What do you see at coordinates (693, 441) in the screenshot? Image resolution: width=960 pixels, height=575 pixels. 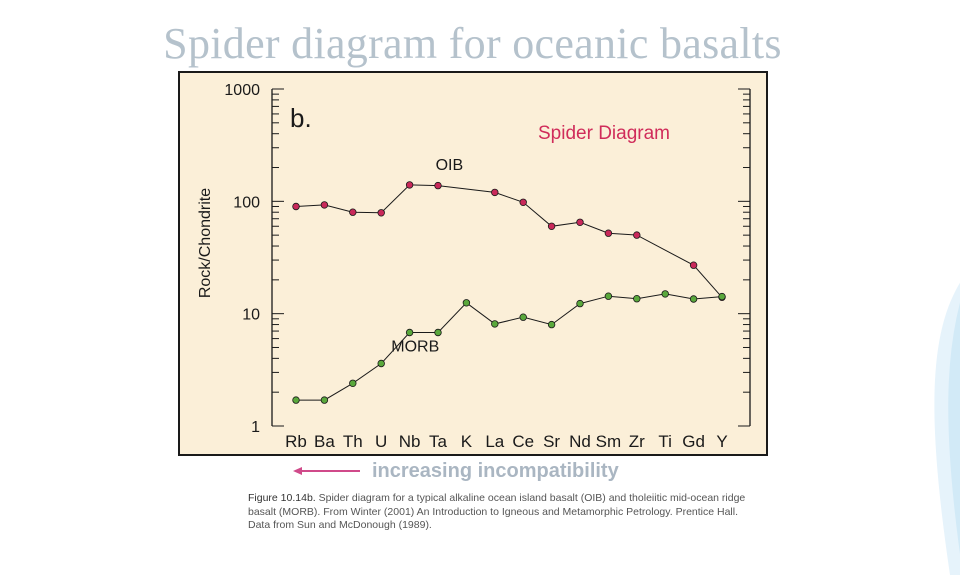 I see `x-tick-label: Gd` at bounding box center [693, 441].